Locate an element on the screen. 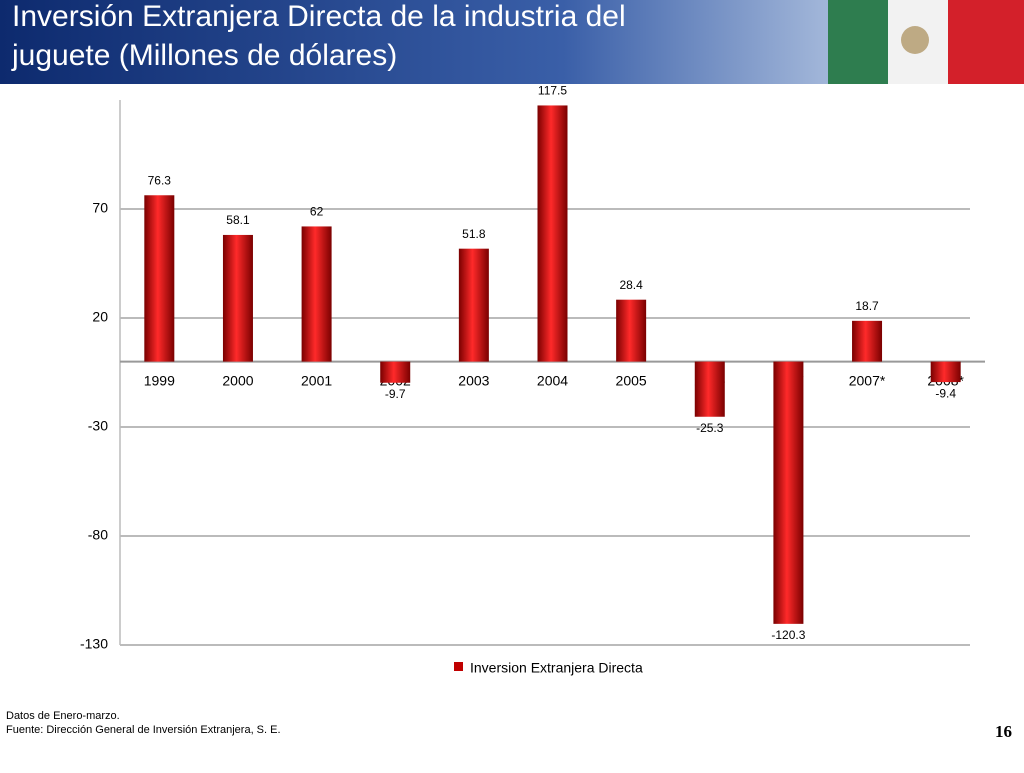  x-tick-label: 2000 is located at coordinates (237, 380).